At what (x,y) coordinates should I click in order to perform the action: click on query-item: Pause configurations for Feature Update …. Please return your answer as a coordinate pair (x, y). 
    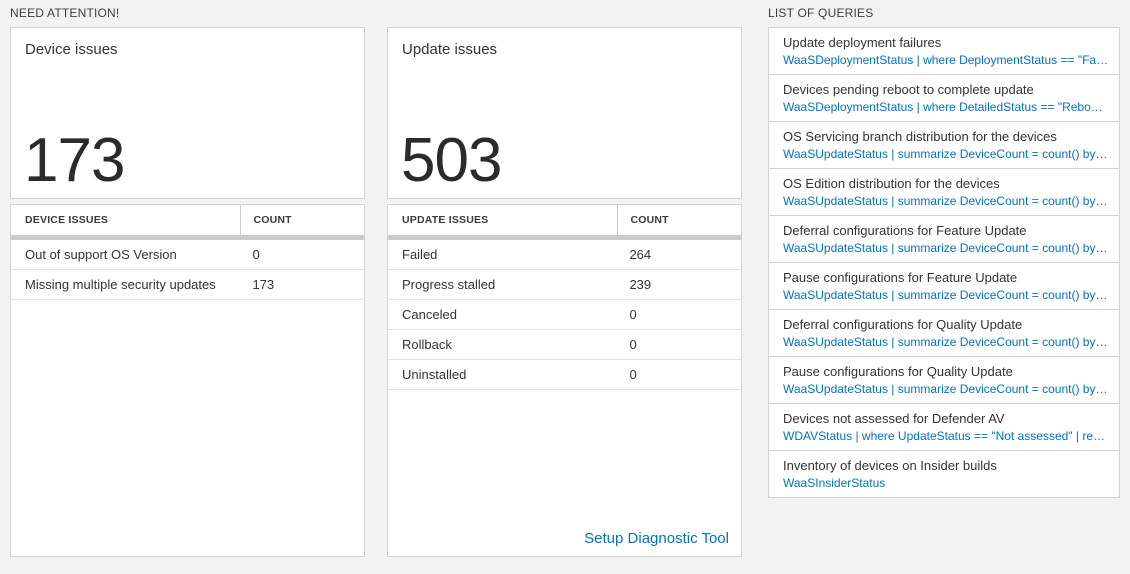
    Looking at the image, I should click on (944, 286).